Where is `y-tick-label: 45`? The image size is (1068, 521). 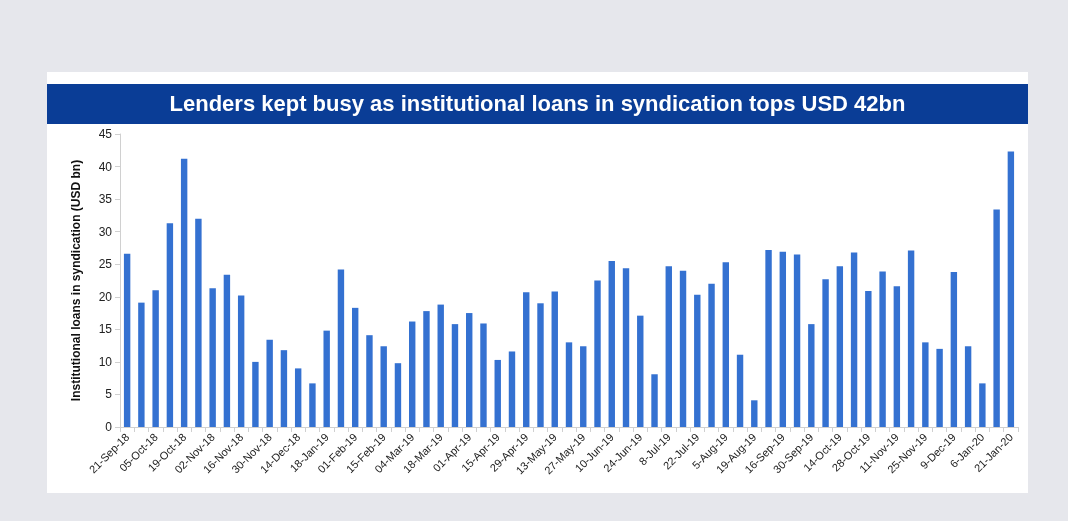 y-tick-label: 45 is located at coordinates (105, 134).